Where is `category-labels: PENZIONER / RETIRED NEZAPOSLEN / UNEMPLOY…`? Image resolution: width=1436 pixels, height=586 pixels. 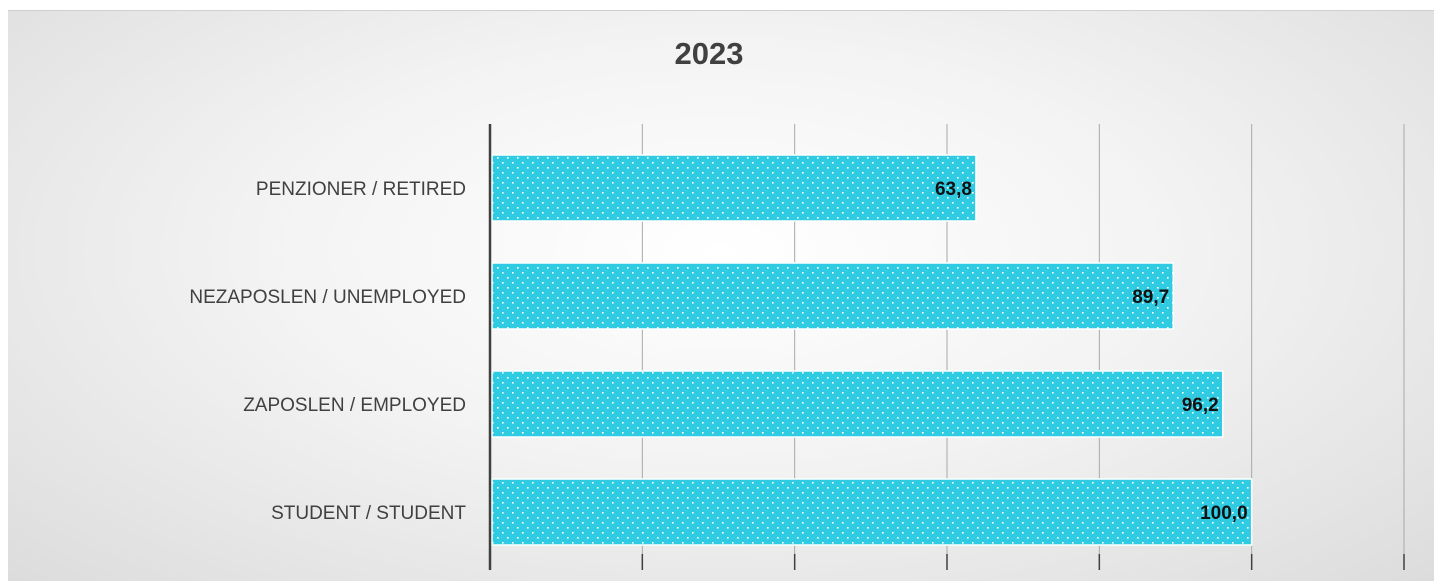 category-labels: PENZIONER / RETIRED NEZAPOSLEN / UNEMPLOY… is located at coordinates (327, 351).